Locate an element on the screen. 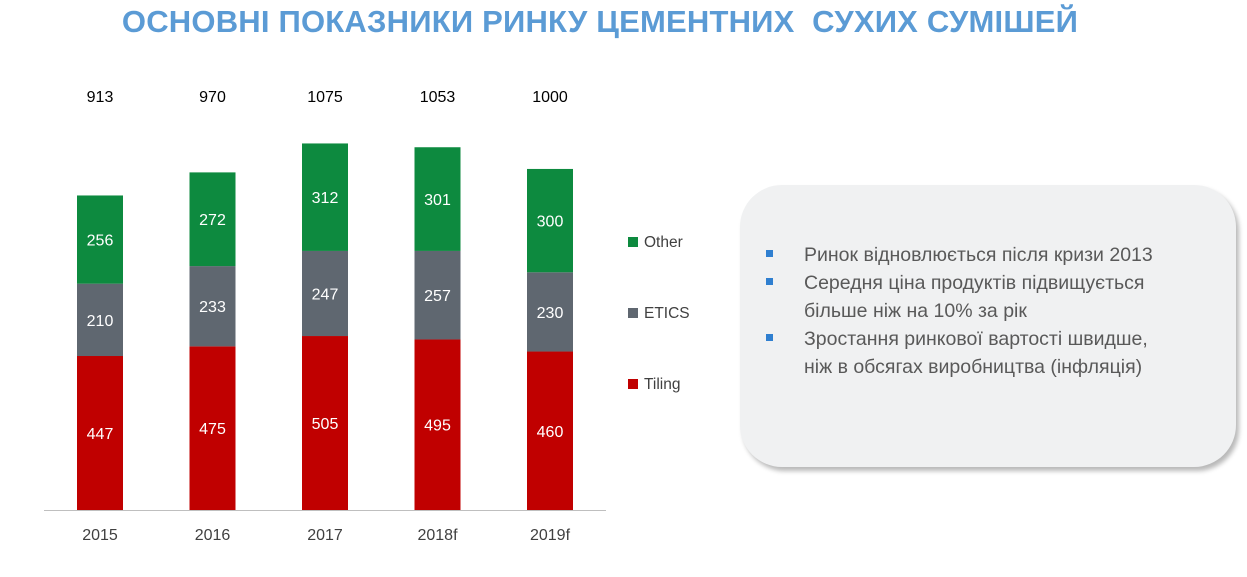  data-label: 210 is located at coordinates (100, 321).